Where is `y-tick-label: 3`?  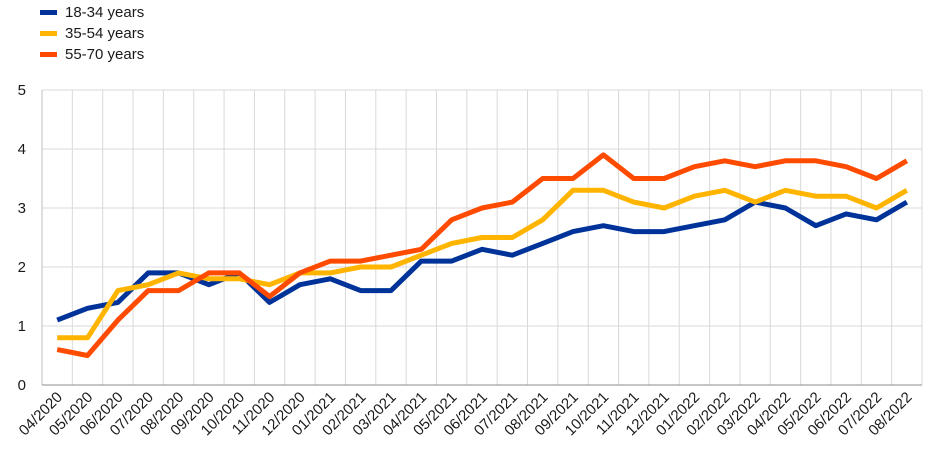
y-tick-label: 3 is located at coordinates (22, 208).